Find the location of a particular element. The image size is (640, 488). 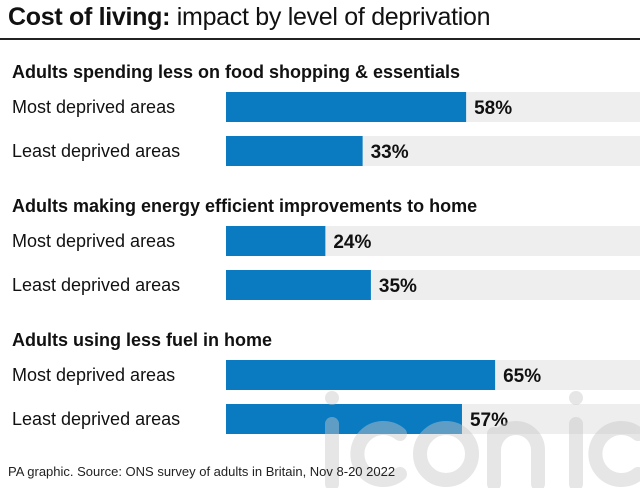

value-label: 57% is located at coordinates (489, 420).